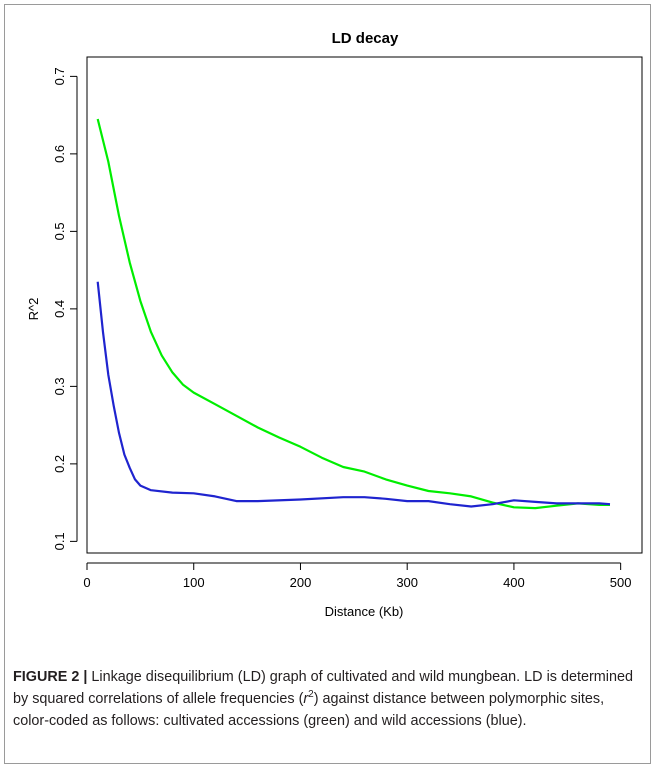 The width and height of the screenshot is (657, 769). I want to click on y-tick-label: 0.2, so click(59, 464).